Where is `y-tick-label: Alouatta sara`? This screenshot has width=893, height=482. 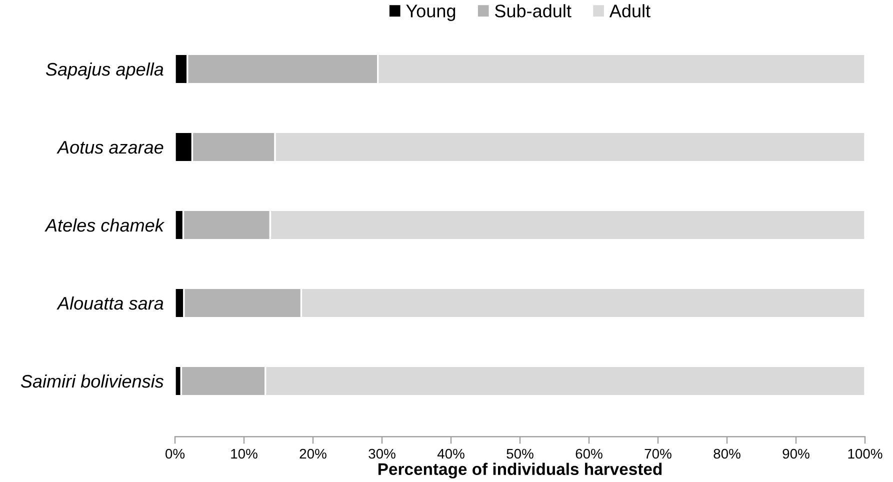 y-tick-label: Alouatta sara is located at coordinates (110, 303).